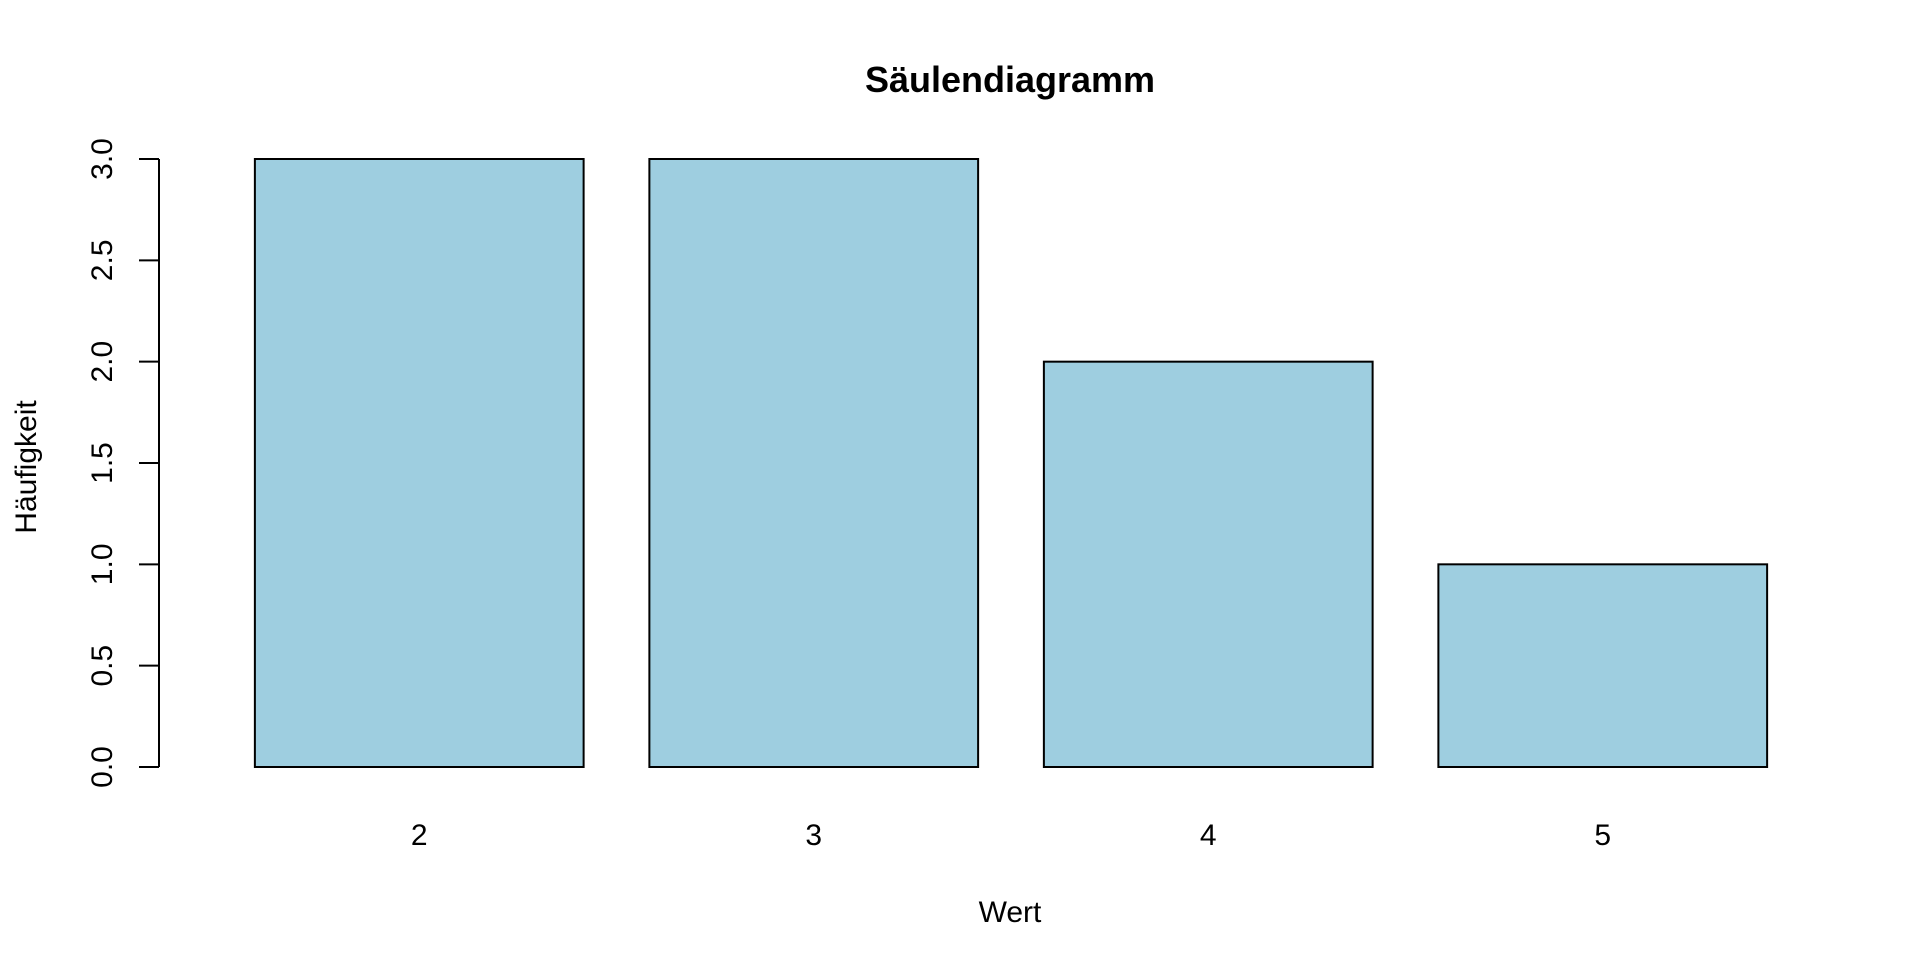 Image resolution: width=1920 pixels, height=960 pixels. I want to click on x-tick-label: 5, so click(1602, 835).